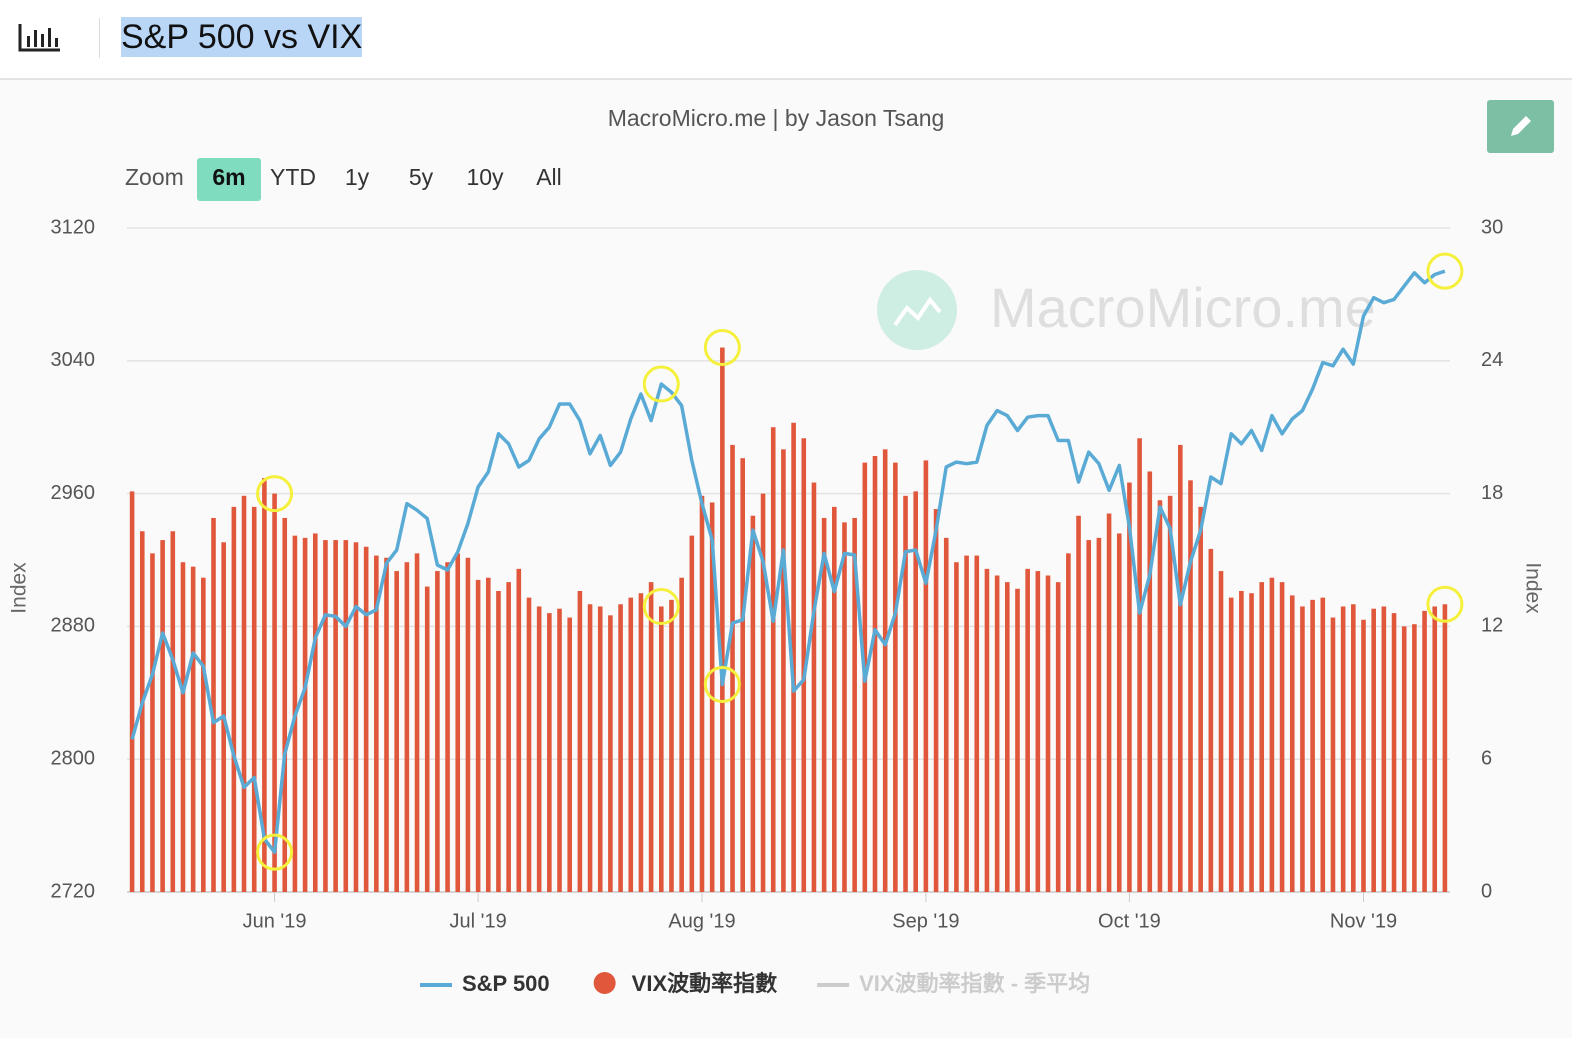 This screenshot has height=1038, width=1572. Describe the element at coordinates (704, 983) in the screenshot. I see `legend-label: VIX波動率指數` at that location.